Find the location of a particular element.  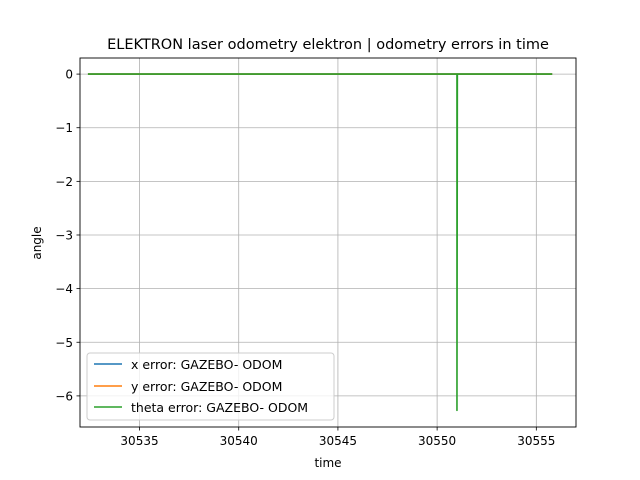

y-tick-label: −1 is located at coordinates (64, 128).